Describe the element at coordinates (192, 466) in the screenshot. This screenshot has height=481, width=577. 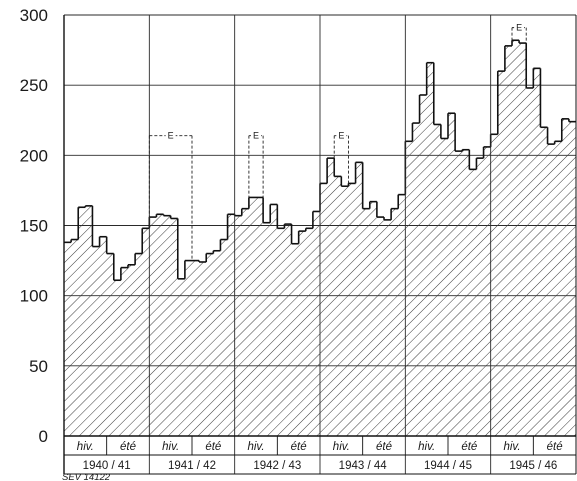
I see `year-label: 1941 / 42` at that location.